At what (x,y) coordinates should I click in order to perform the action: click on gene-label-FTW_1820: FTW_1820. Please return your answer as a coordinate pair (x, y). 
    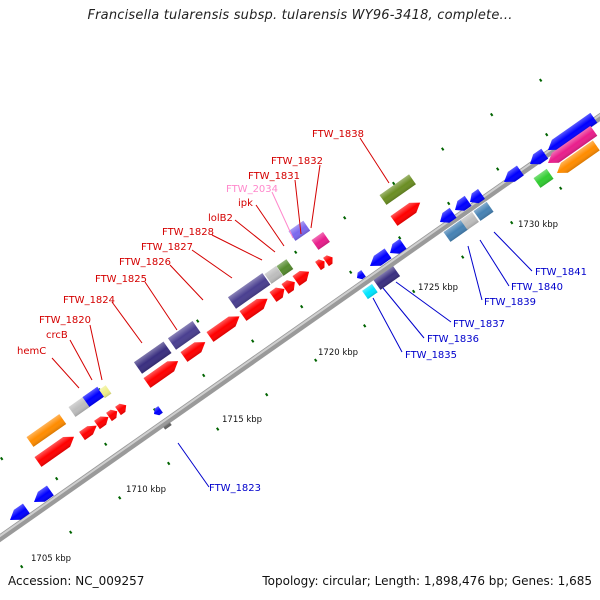
    Looking at the image, I should click on (65, 320).